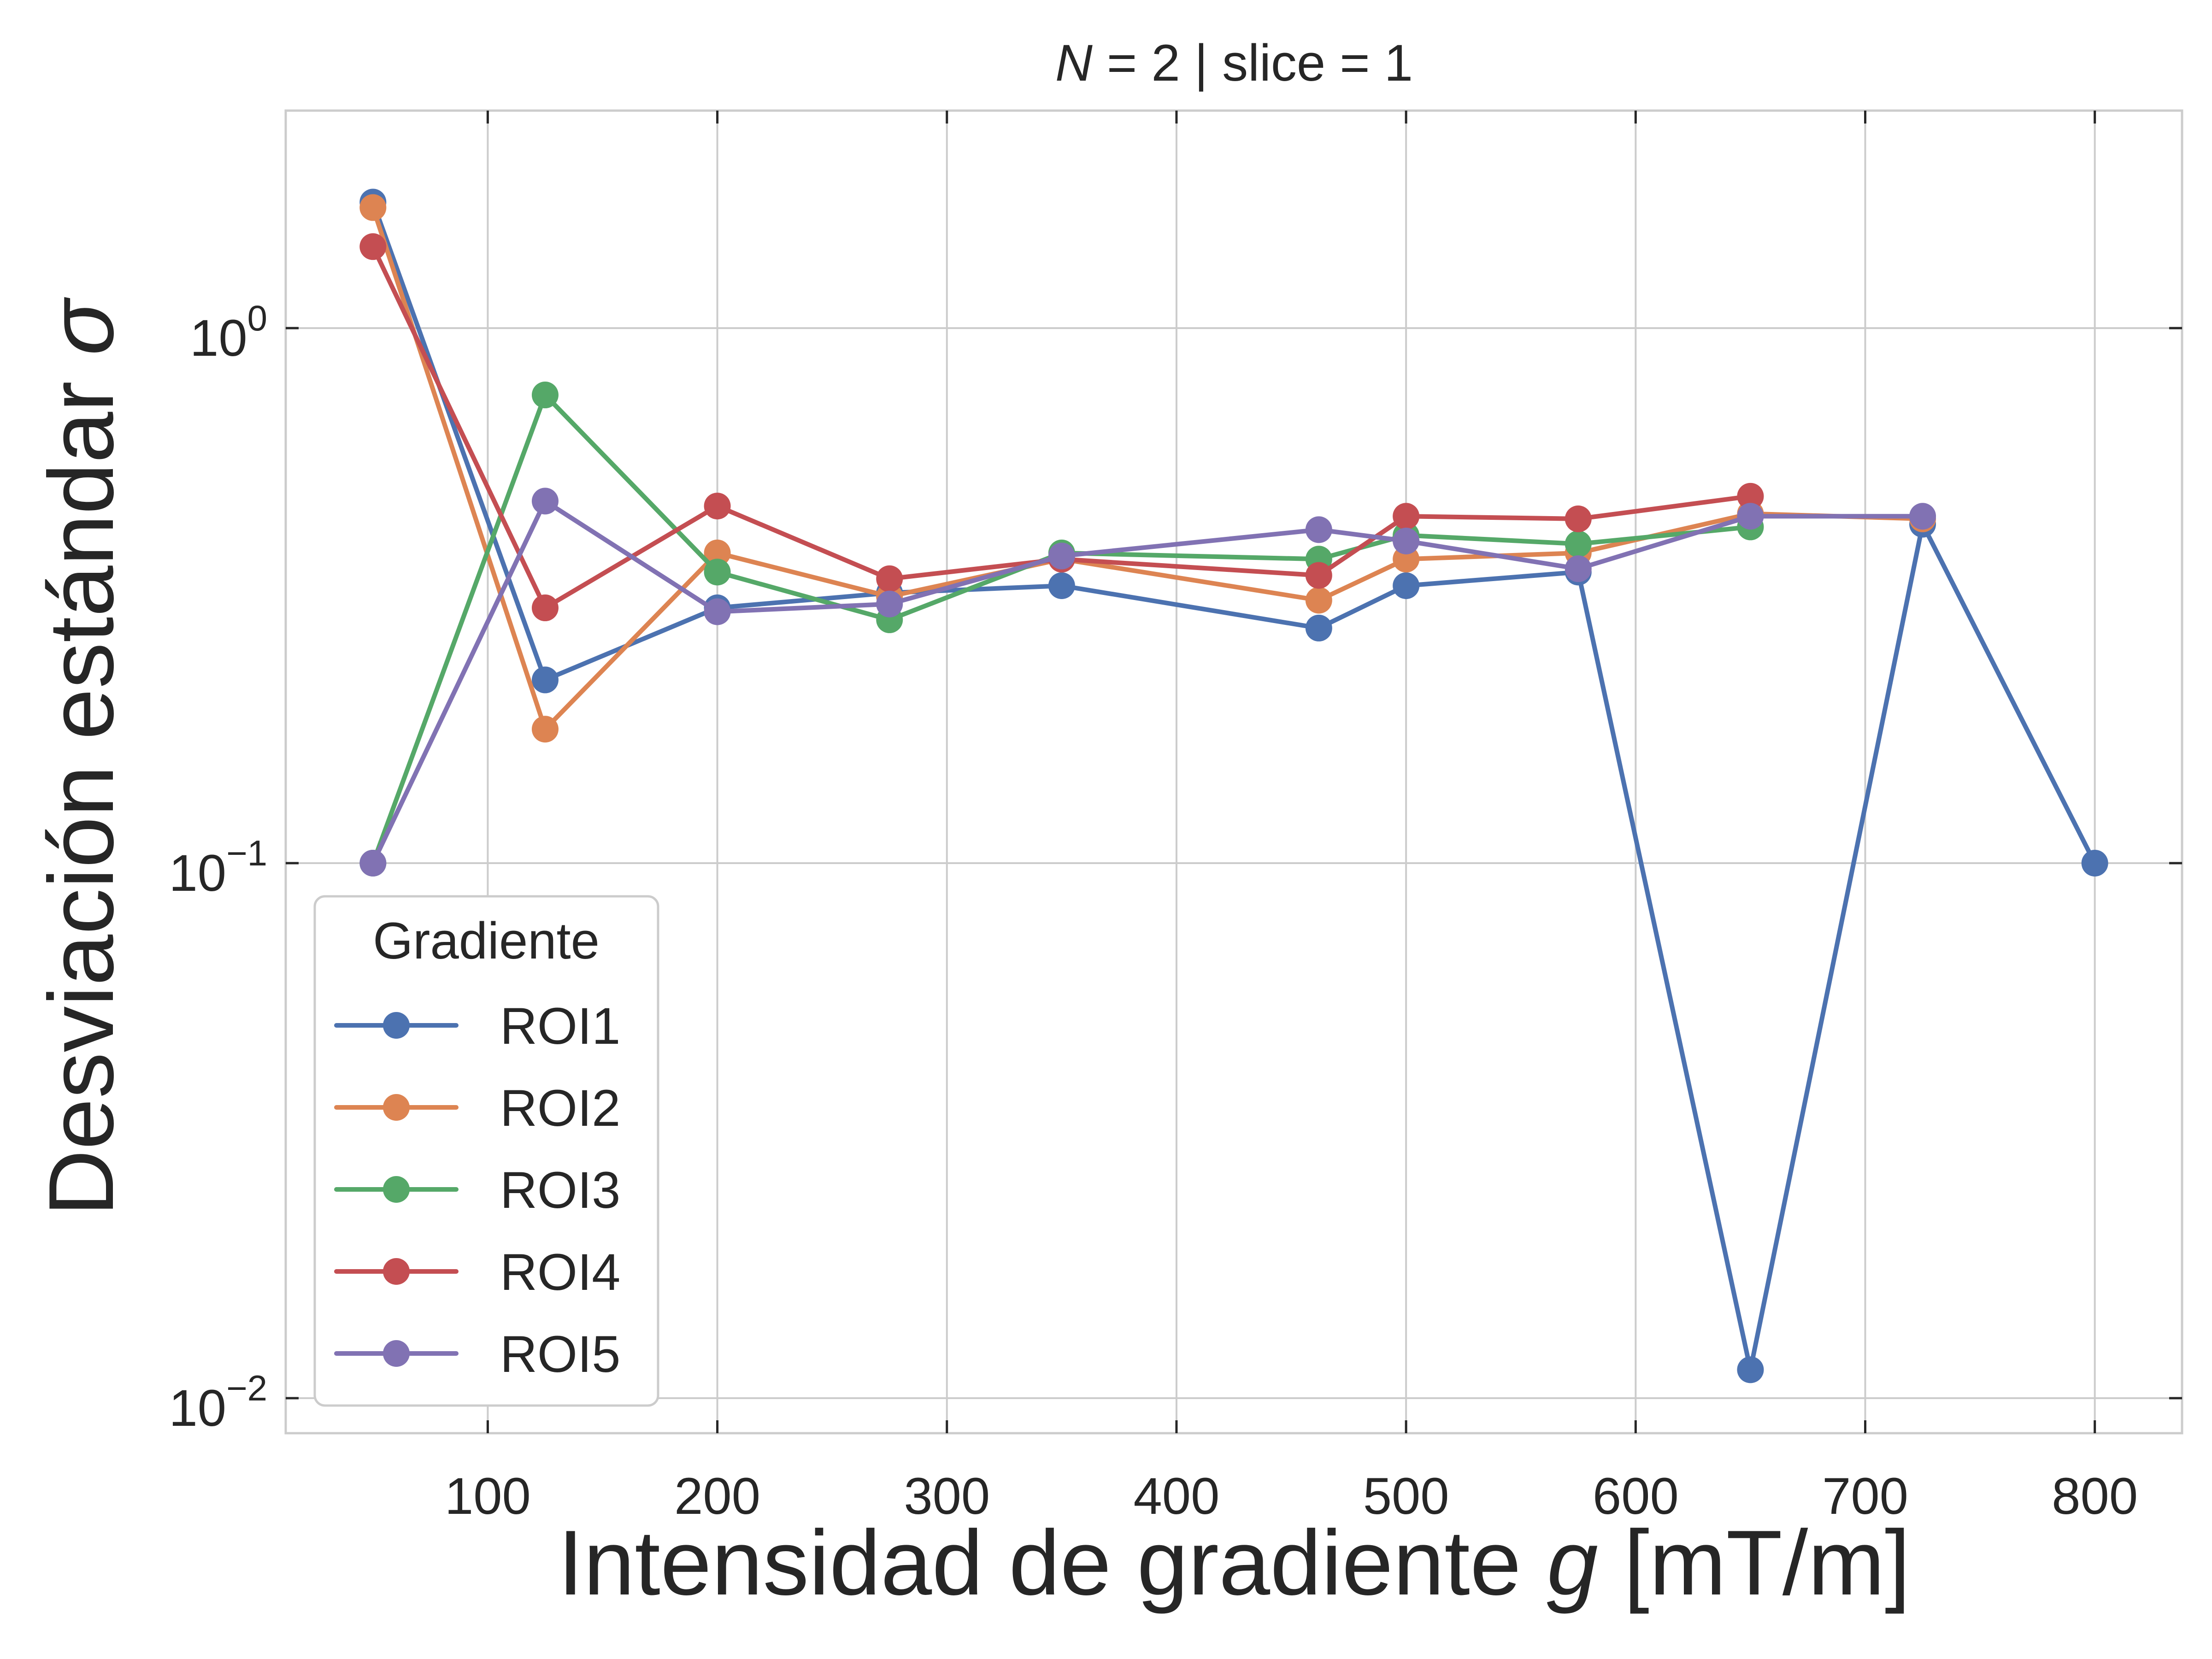 Image resolution: width=2212 pixels, height=1659 pixels. I want to click on legend-marker-roi3, so click(396, 1189).